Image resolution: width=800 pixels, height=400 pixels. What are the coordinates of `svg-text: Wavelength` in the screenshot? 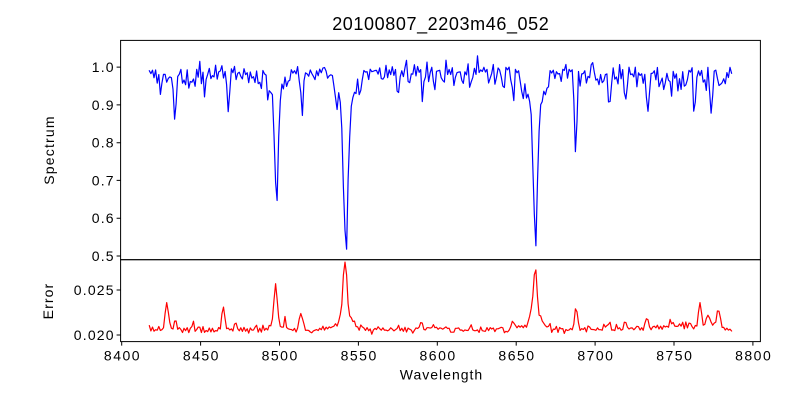 It's located at (441, 375).